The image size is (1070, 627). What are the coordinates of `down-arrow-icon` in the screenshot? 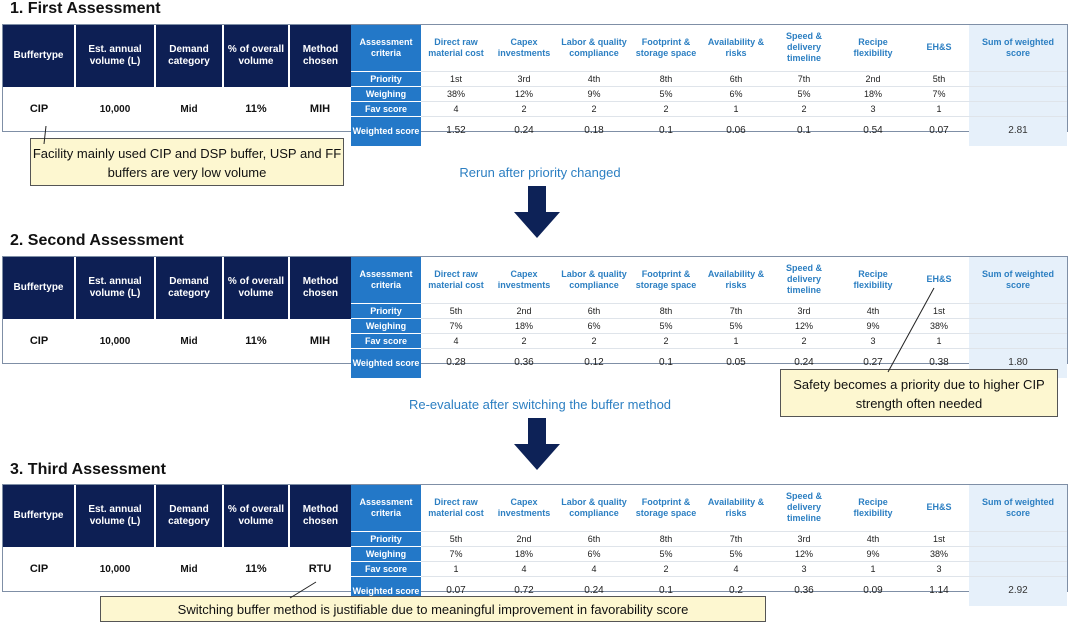 It's located at (537, 212).